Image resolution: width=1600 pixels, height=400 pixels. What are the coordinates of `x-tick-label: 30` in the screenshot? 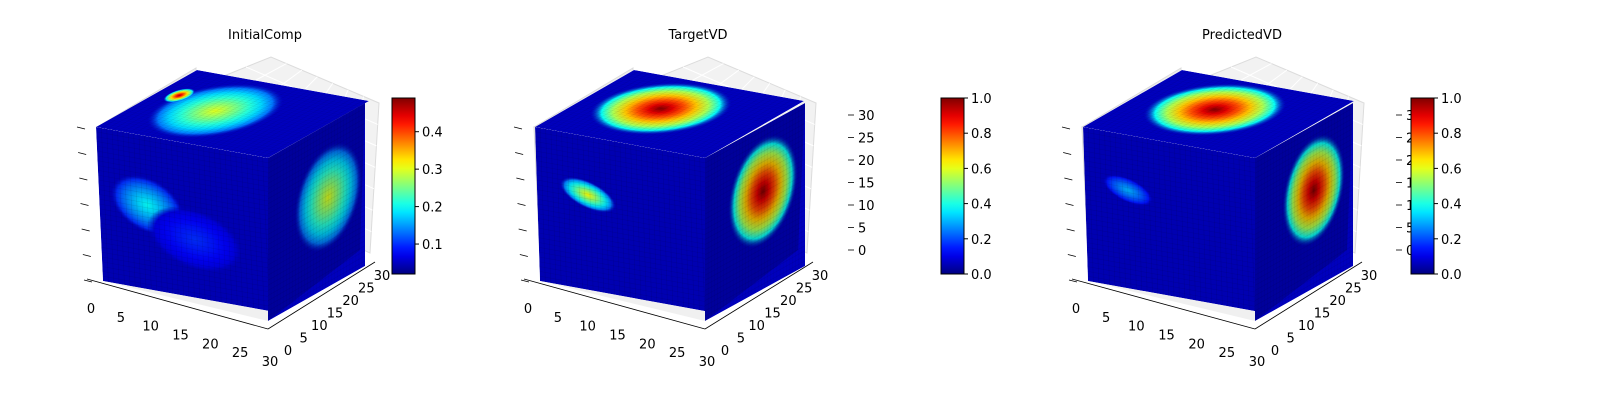 It's located at (707, 362).